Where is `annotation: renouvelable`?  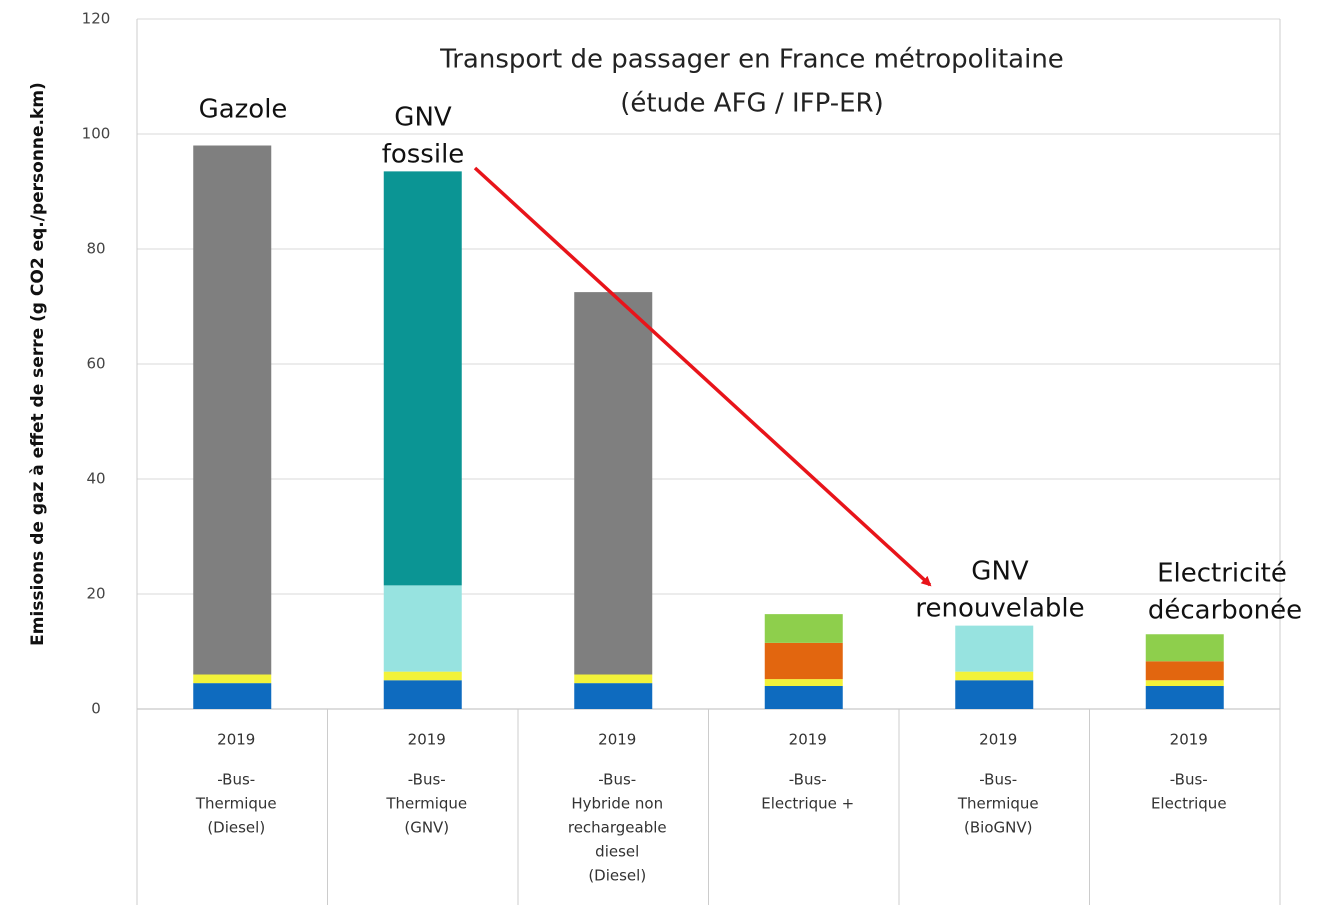 annotation: renouvelable is located at coordinates (999, 609).